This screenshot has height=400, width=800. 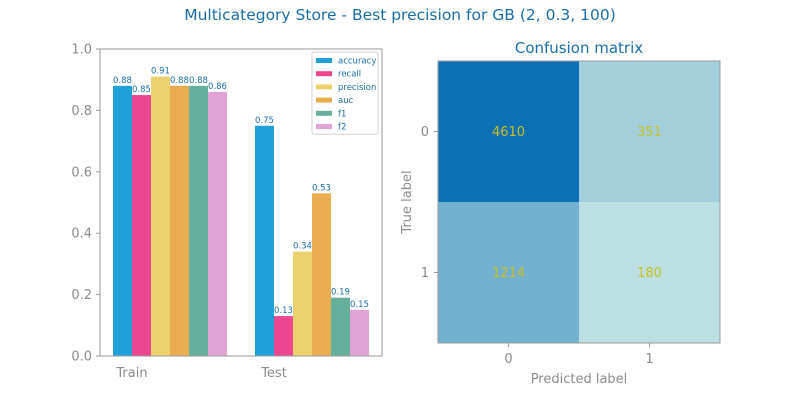 I want to click on bar-f1-train, so click(x=198, y=220).